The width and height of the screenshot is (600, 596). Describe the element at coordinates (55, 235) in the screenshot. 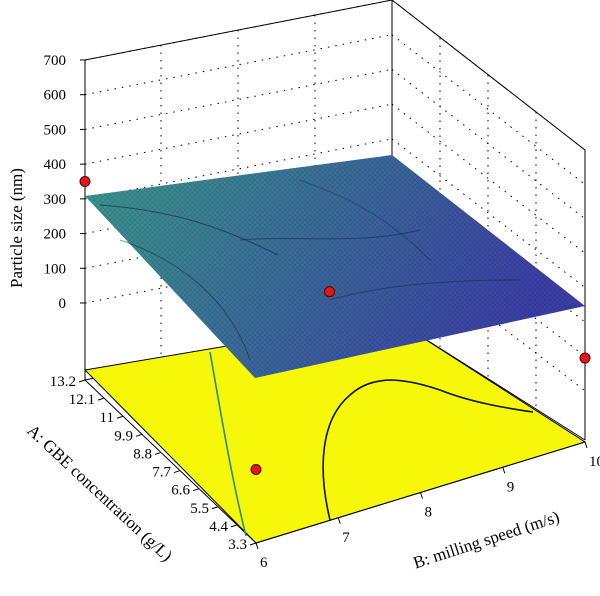

I see `z-tick-label: 200` at that location.